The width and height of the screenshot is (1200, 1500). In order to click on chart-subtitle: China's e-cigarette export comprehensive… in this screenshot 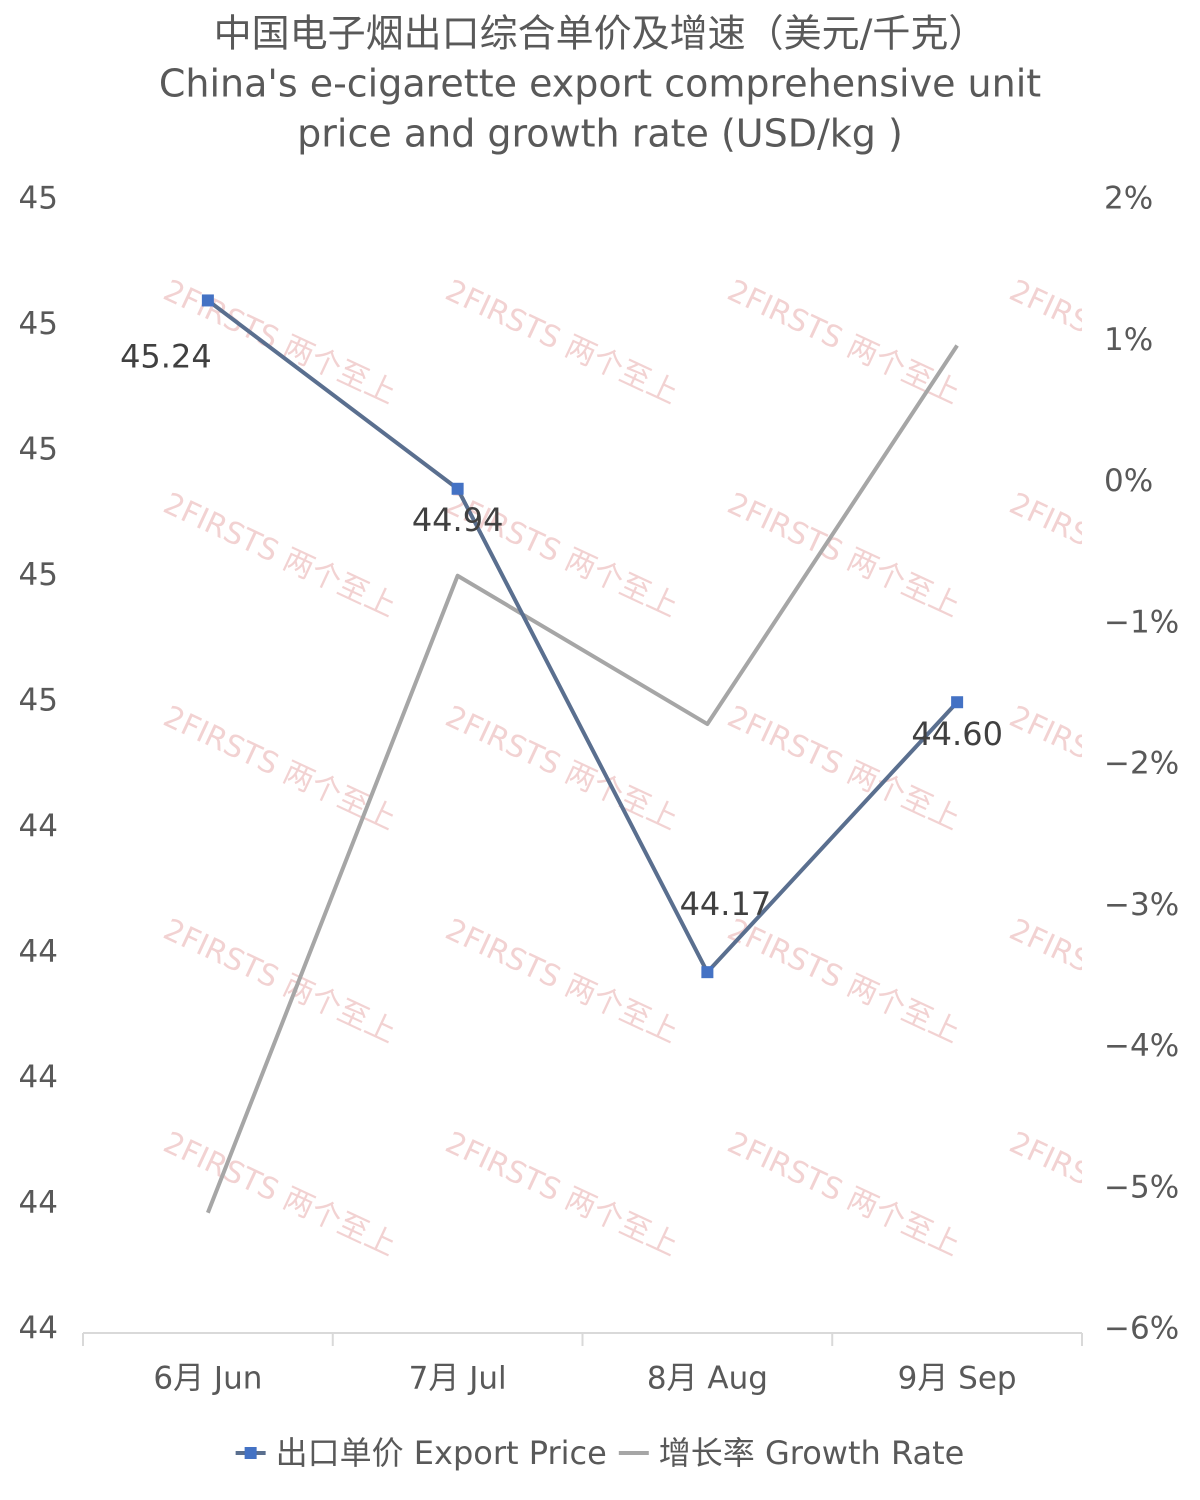, I will do `click(600, 84)`.